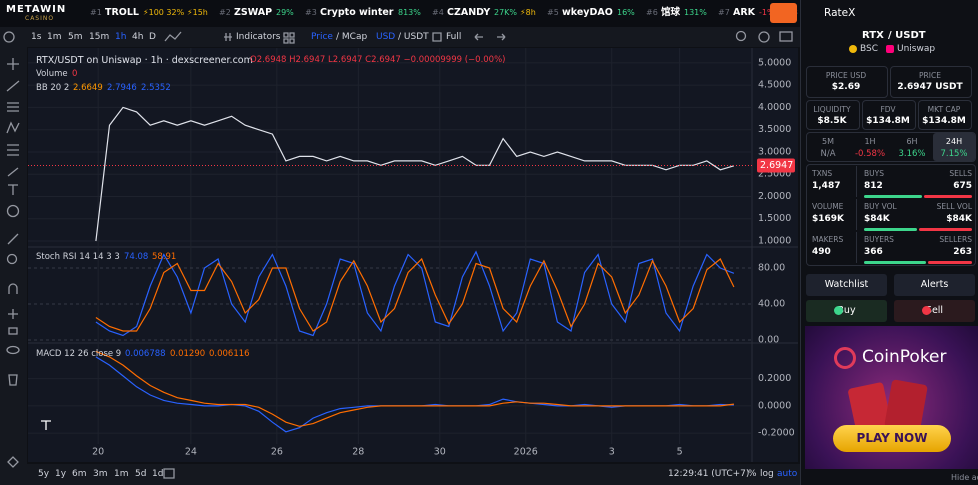 This screenshot has height=485, width=978. Describe the element at coordinates (164, 257) in the screenshot. I see `rsi-value: 58.91` at that location.